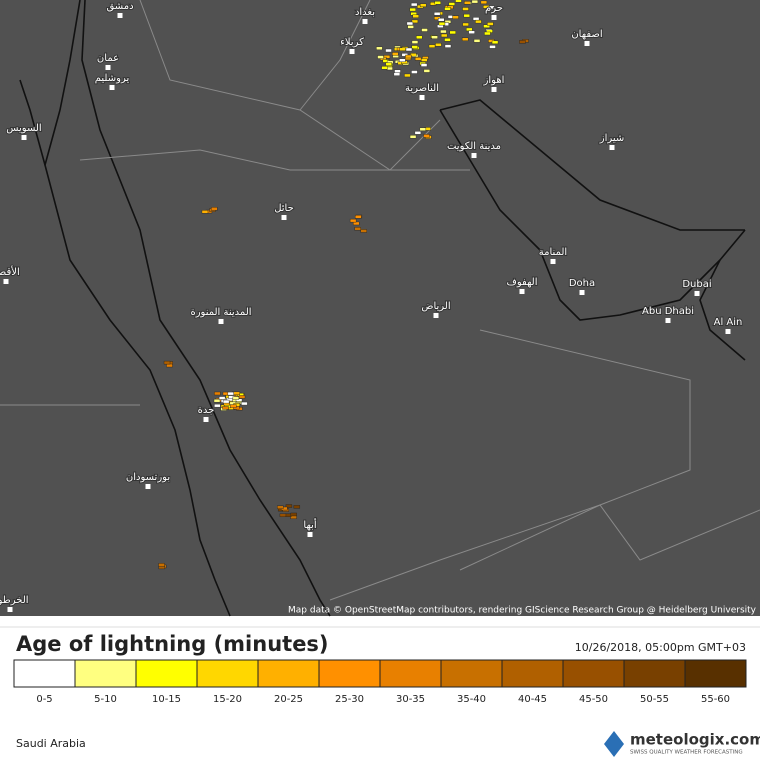 The image size is (760, 760). What do you see at coordinates (10, 271) in the screenshot?
I see `city-label: الأقصر` at bounding box center [10, 271].